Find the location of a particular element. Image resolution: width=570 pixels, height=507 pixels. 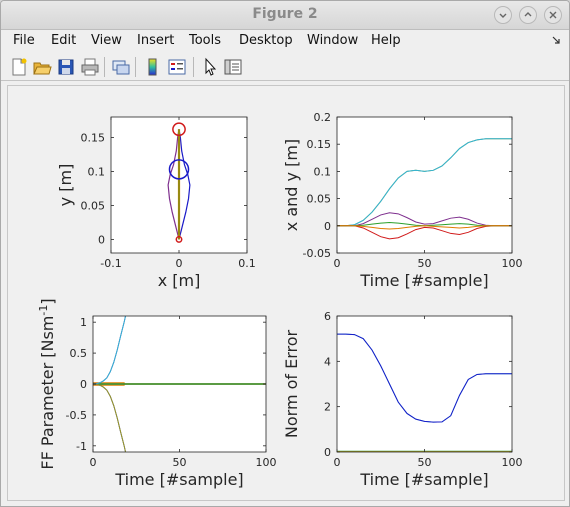

menu-tools: Tools is located at coordinates (205, 40).